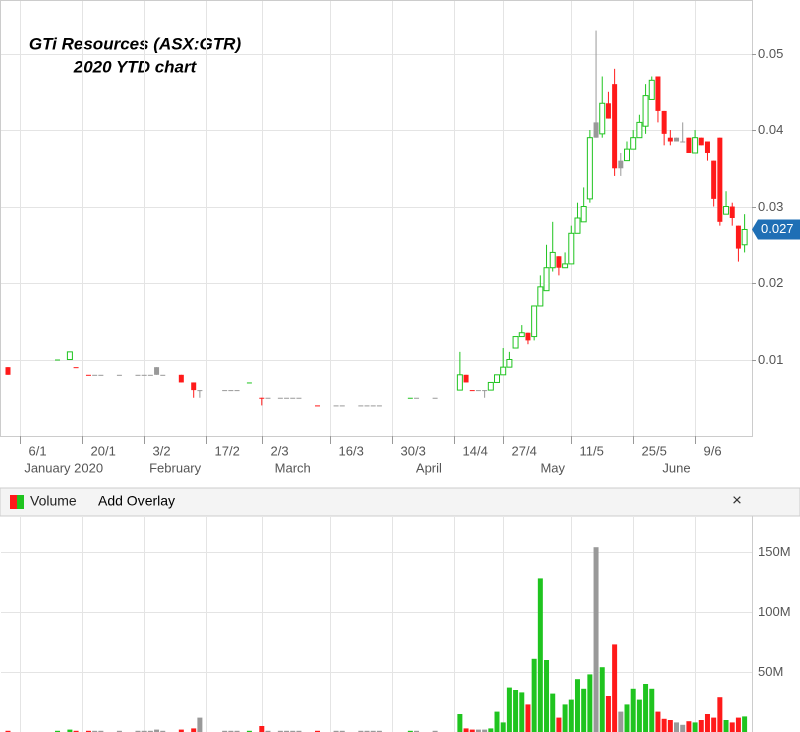 The width and height of the screenshot is (800, 732). What do you see at coordinates (475, 450) in the screenshot?
I see `x-tick-label: 14/4` at bounding box center [475, 450].